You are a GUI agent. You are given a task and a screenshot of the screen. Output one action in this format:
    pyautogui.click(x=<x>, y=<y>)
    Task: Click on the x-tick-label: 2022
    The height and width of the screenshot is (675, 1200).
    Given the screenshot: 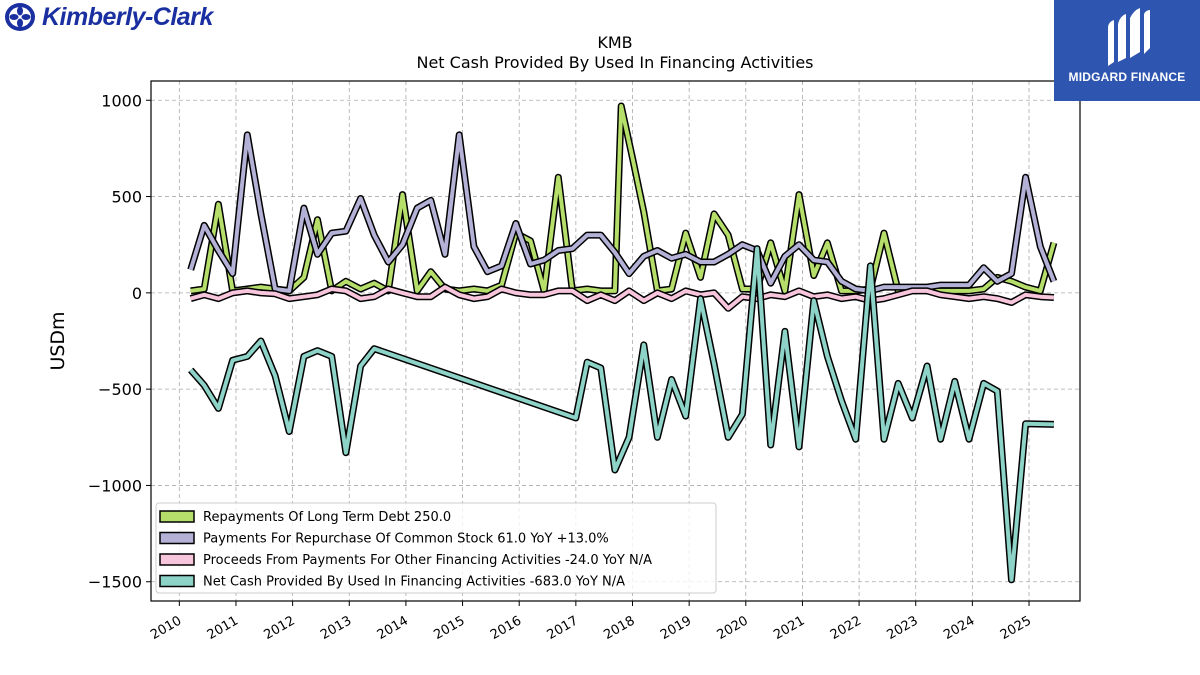 What is the action you would take?
    pyautogui.click(x=846, y=628)
    